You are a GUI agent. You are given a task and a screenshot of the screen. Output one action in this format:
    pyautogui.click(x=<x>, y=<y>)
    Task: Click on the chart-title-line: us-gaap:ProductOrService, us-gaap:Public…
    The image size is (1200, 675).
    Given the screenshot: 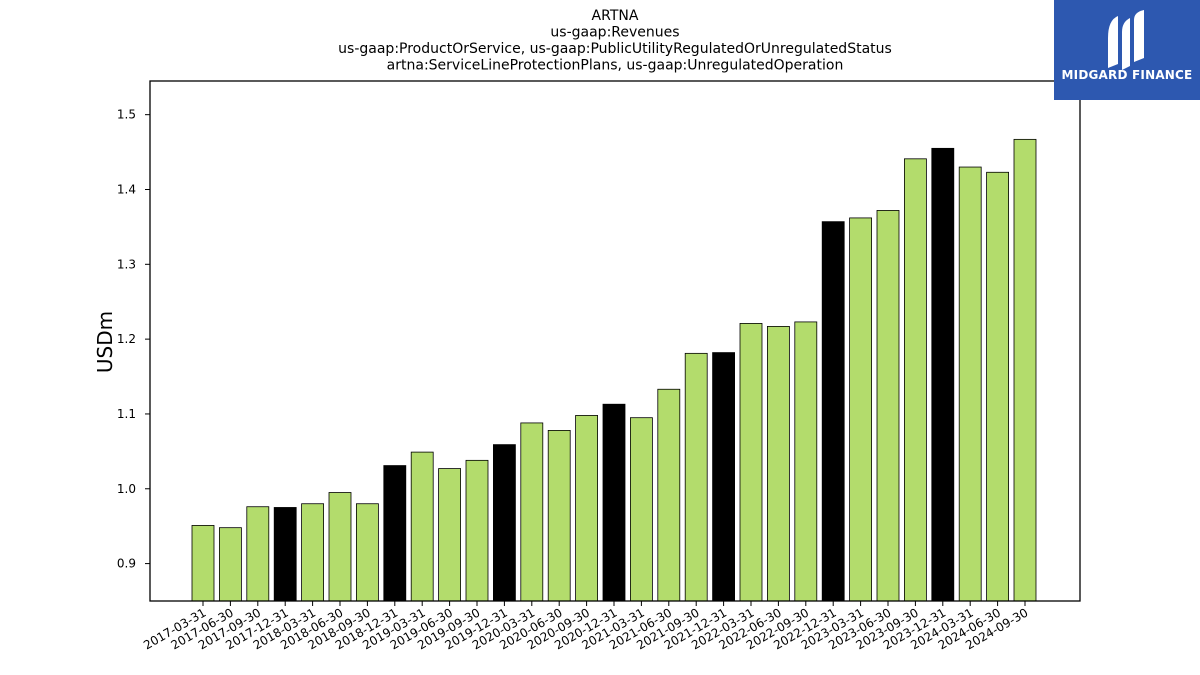 What is the action you would take?
    pyautogui.click(x=615, y=49)
    